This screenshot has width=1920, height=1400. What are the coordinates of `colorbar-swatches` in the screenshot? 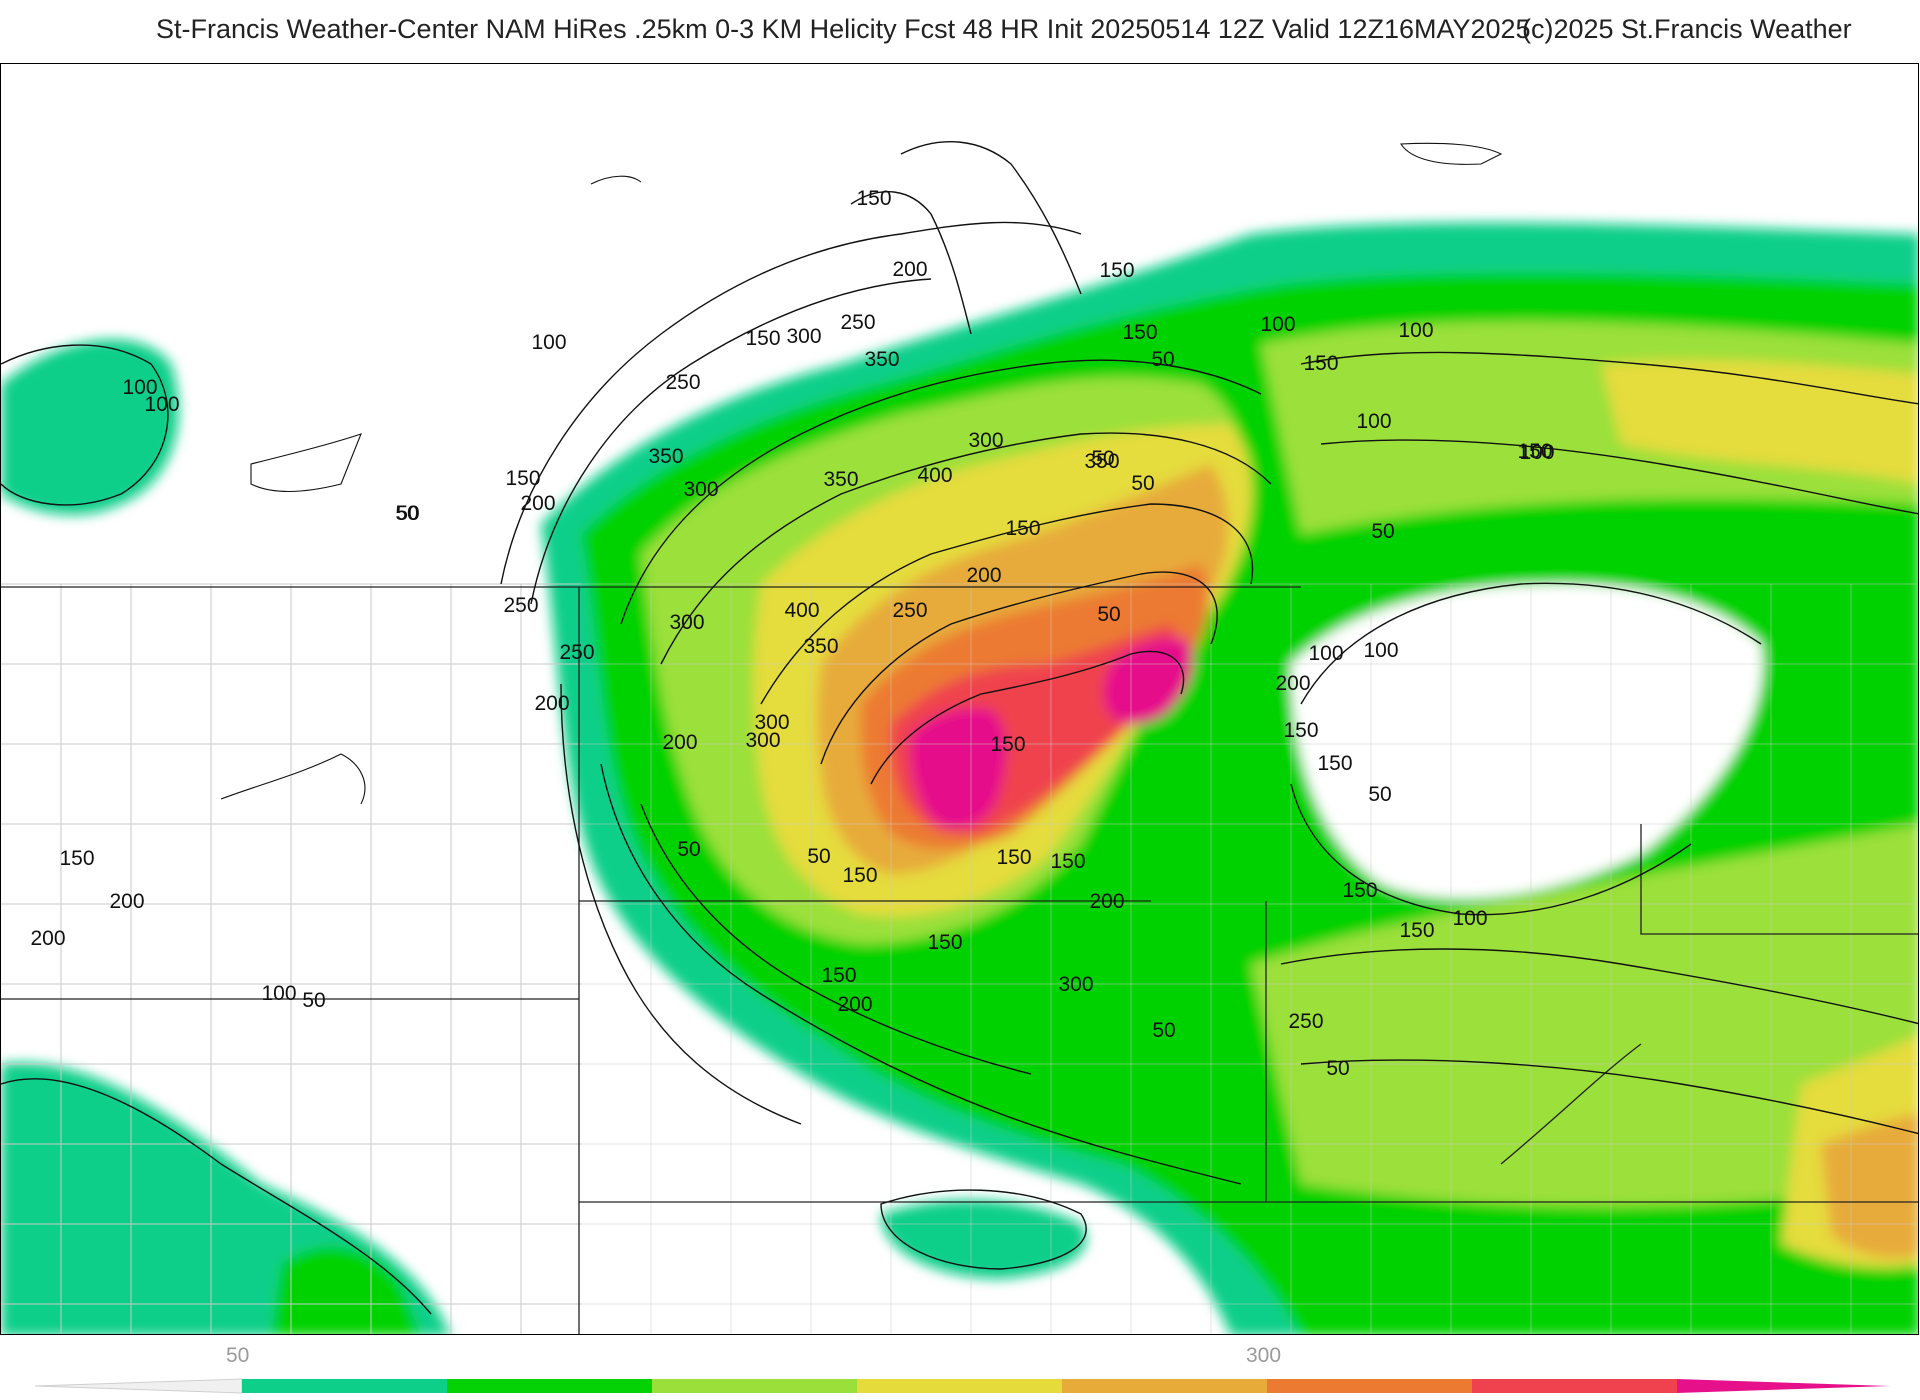 It's located at (962, 1386).